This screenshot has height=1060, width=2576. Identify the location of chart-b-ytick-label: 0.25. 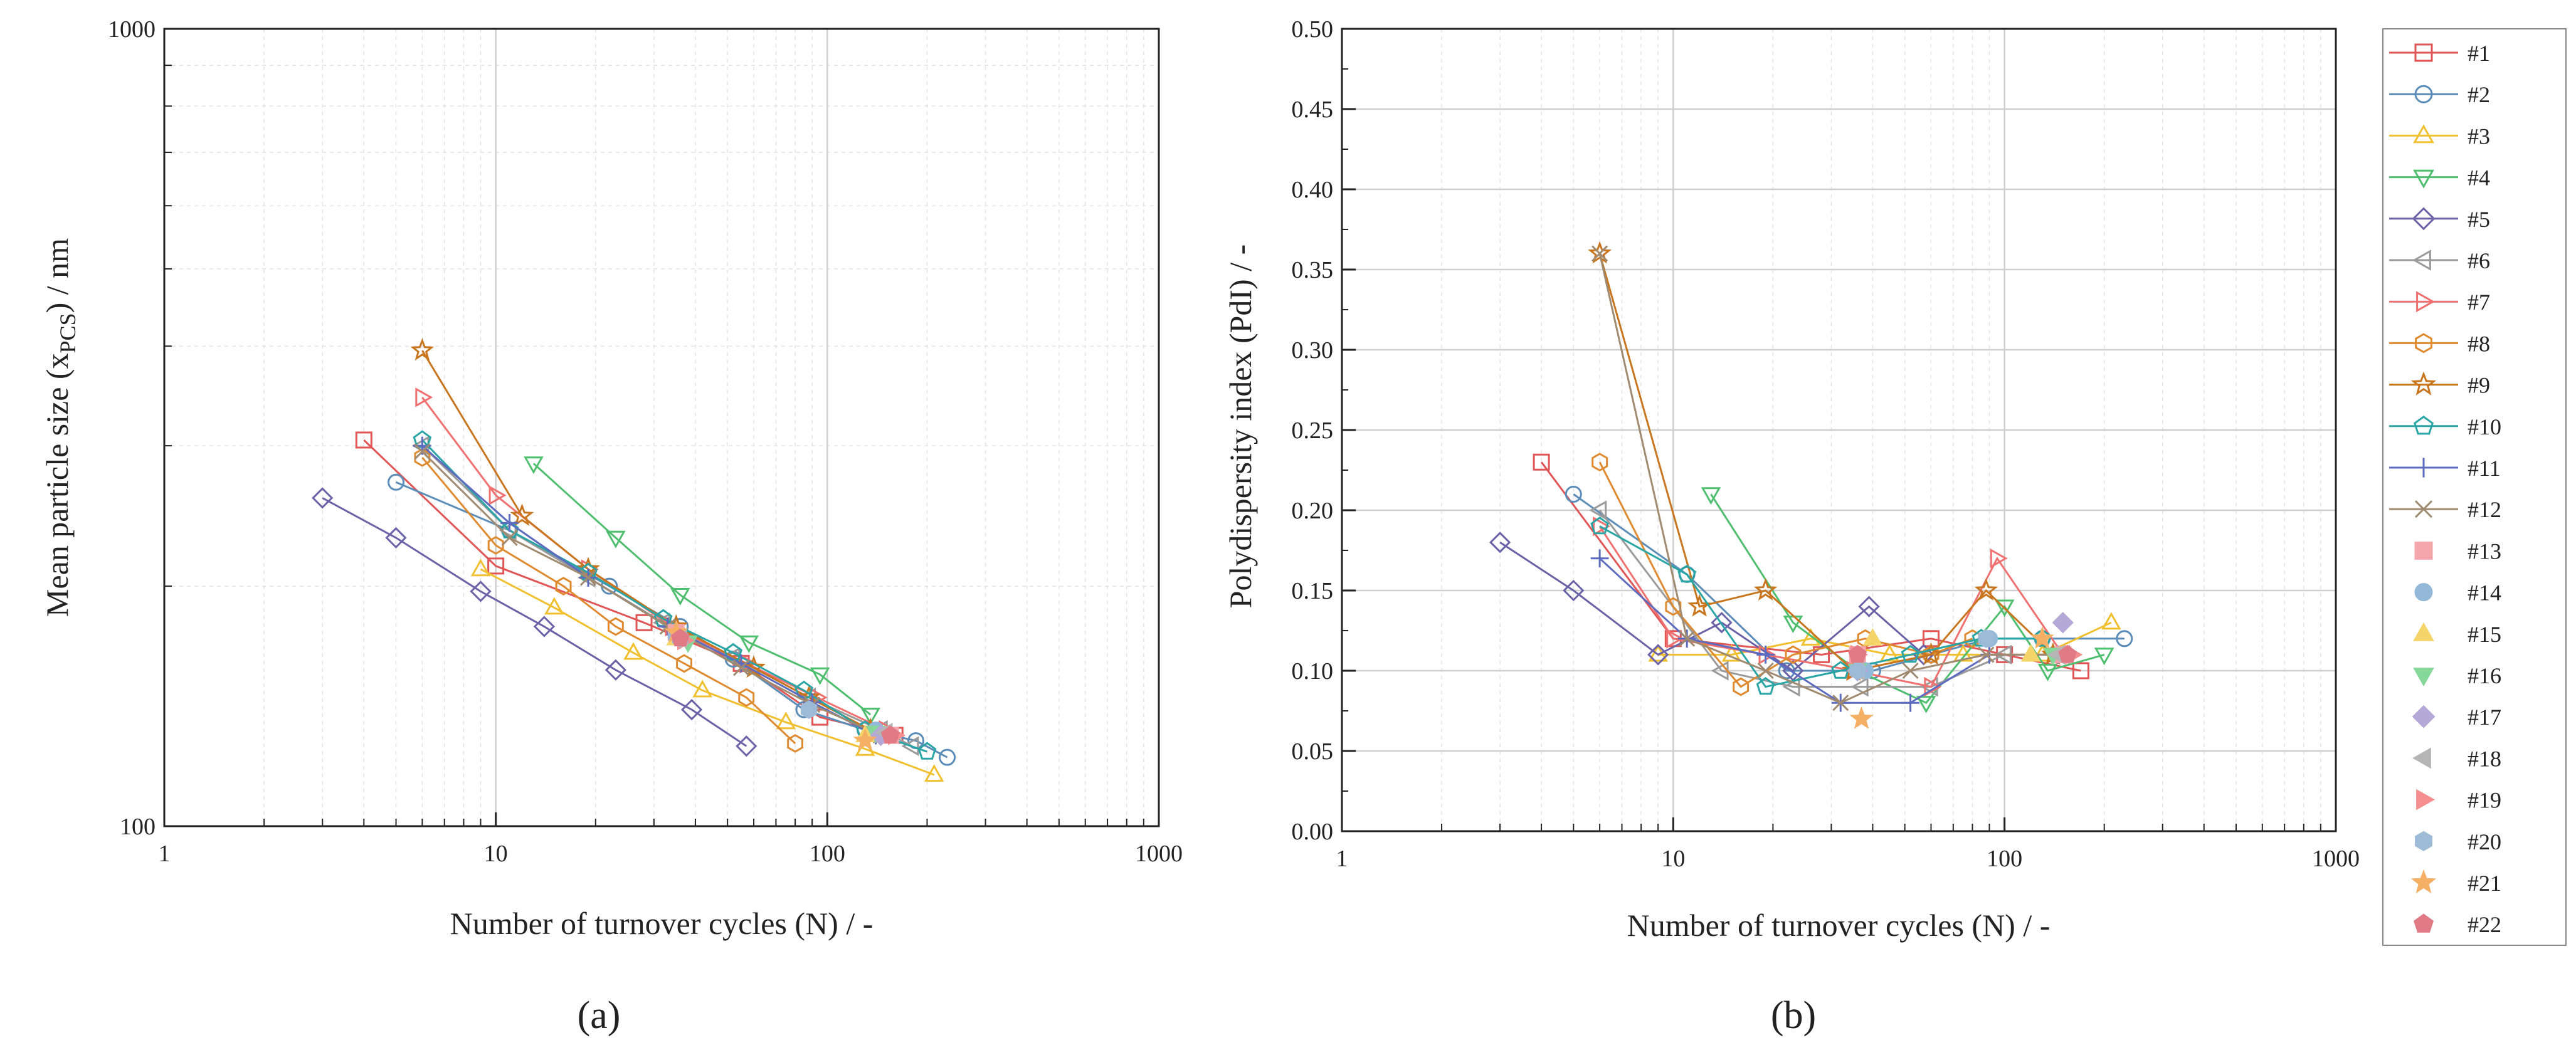
(1313, 430).